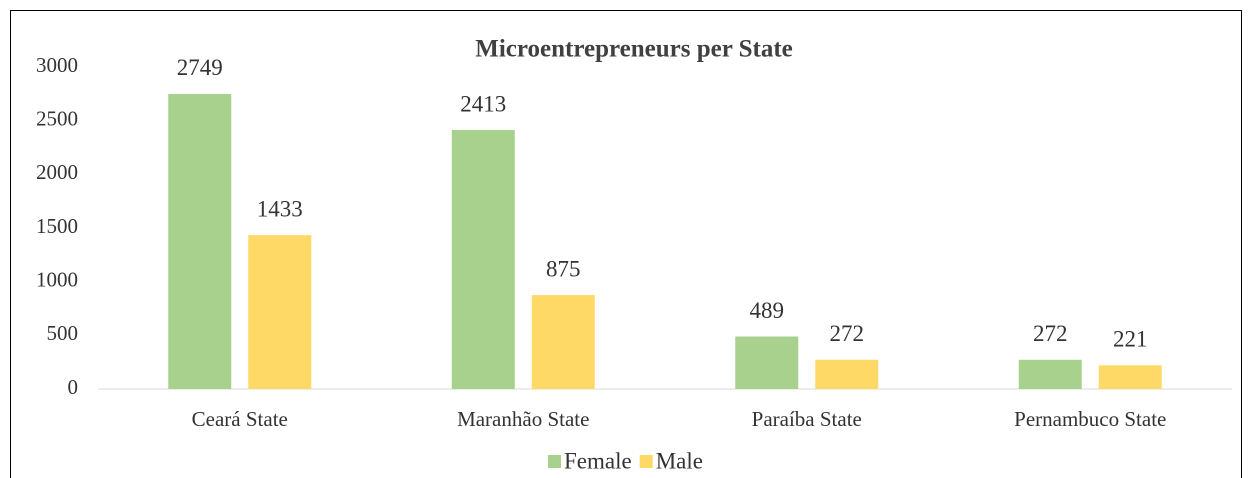  I want to click on data-label: 489, so click(767, 310).